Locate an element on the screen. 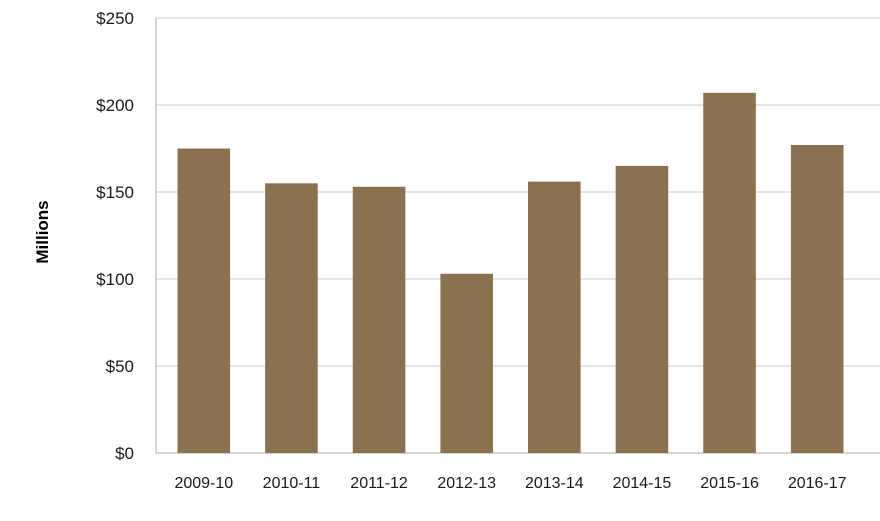 The width and height of the screenshot is (880, 521). x-tick-label: 2014-15 is located at coordinates (642, 483).